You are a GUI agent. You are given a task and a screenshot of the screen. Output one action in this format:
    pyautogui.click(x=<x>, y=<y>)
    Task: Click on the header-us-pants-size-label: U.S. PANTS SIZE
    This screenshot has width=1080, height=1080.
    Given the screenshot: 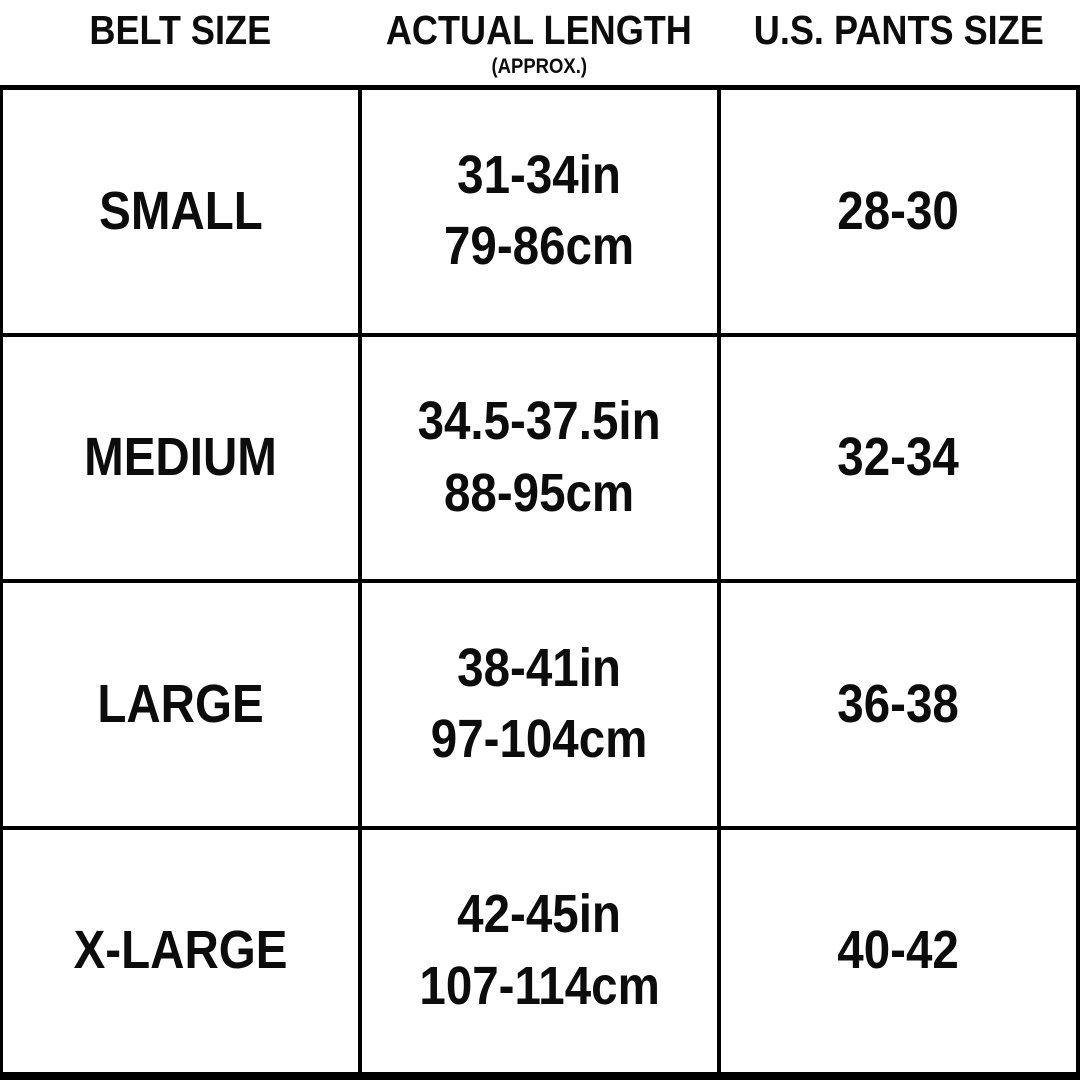 What is the action you would take?
    pyautogui.click(x=899, y=30)
    